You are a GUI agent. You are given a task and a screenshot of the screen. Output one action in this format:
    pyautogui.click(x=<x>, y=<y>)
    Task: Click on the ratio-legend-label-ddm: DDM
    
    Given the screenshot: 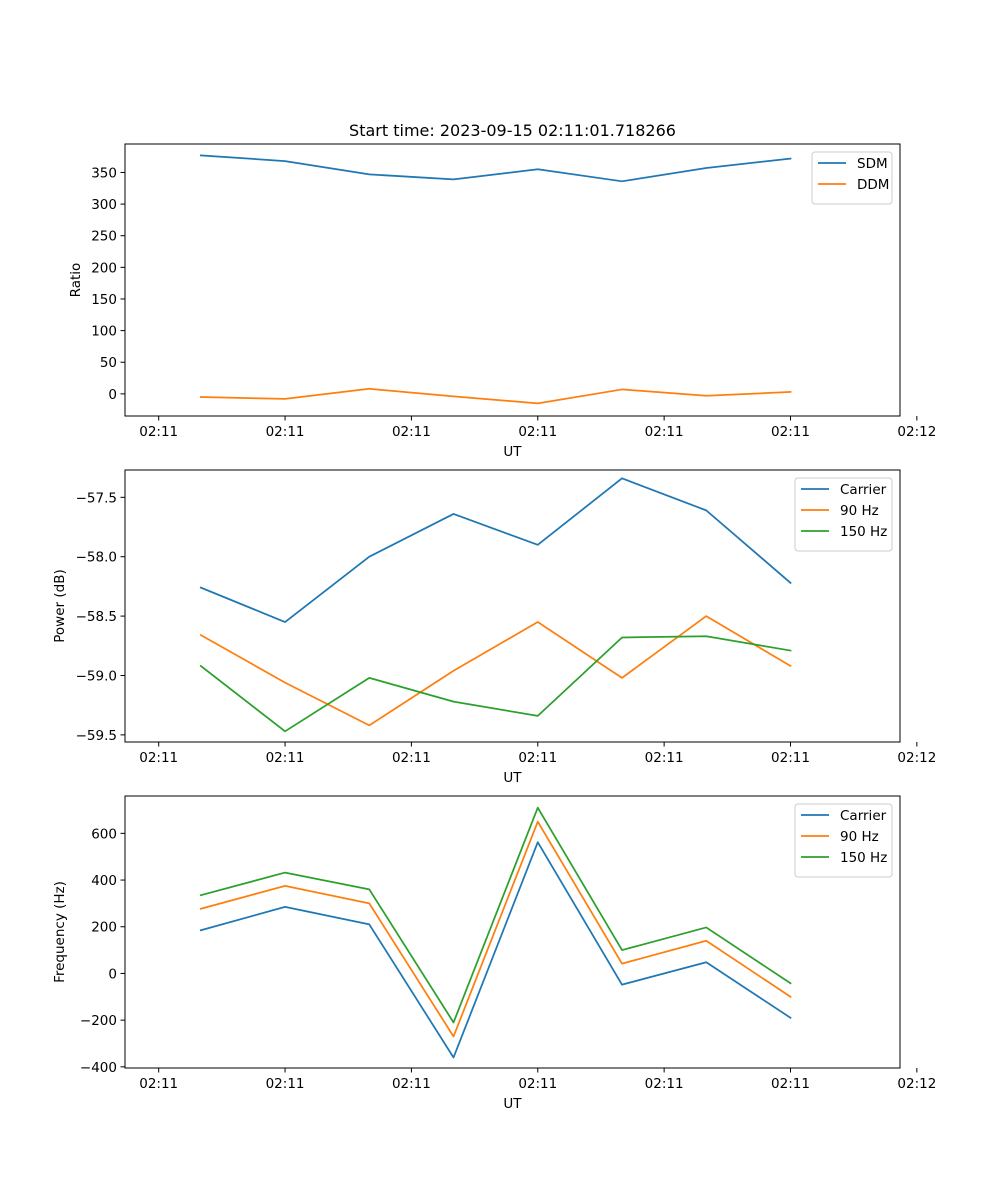 What is the action you would take?
    pyautogui.click(x=873, y=185)
    